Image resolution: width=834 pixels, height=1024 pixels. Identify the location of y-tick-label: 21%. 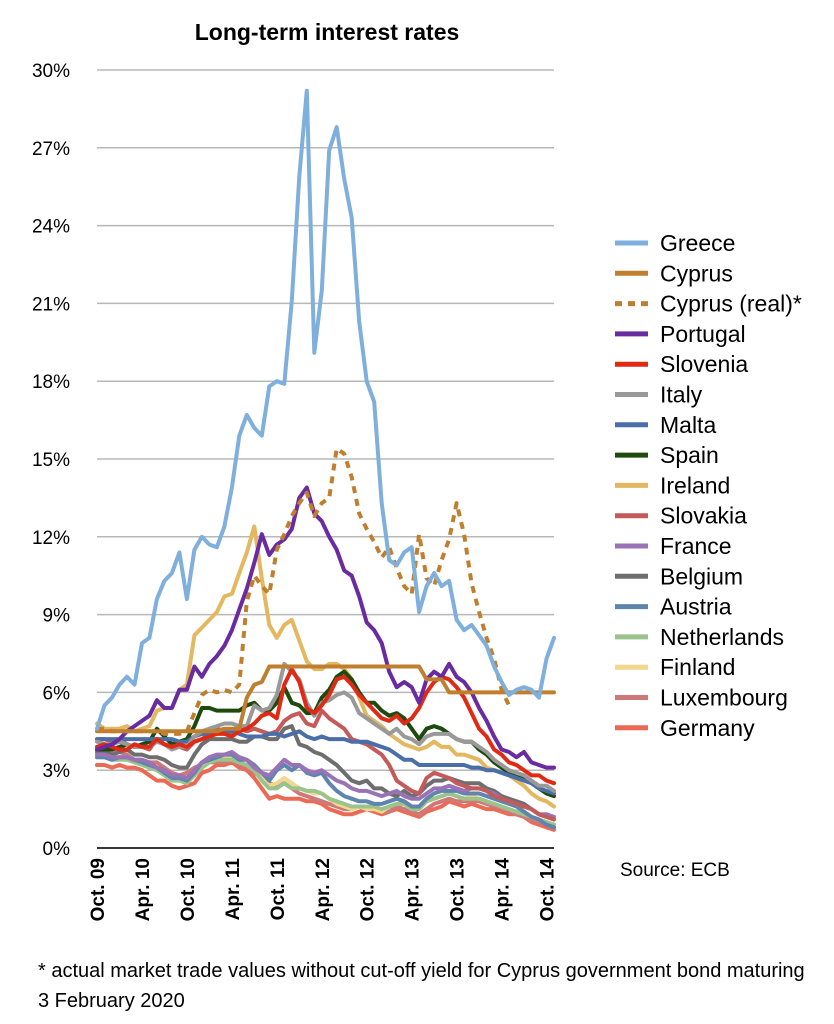
(51, 304).